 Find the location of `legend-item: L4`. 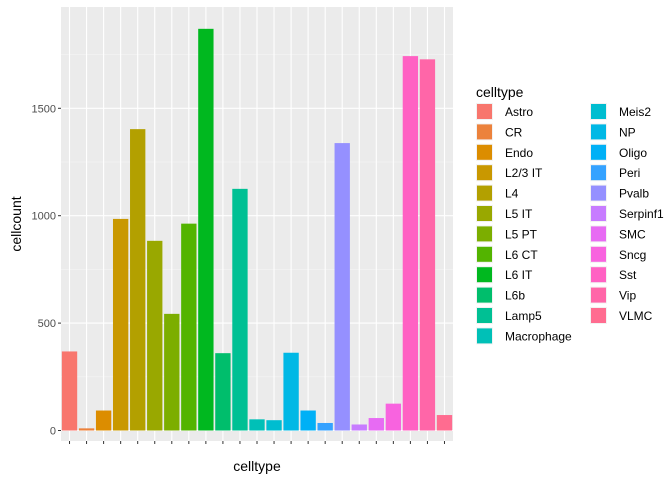

legend-item: L4 is located at coordinates (497, 193).